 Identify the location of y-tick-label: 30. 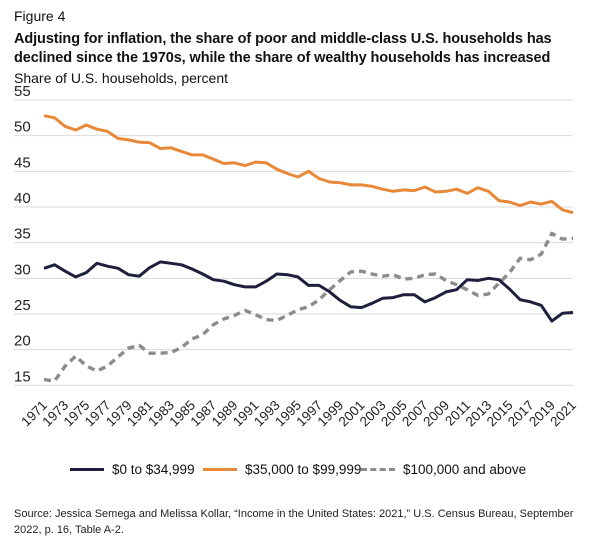
(22, 269).